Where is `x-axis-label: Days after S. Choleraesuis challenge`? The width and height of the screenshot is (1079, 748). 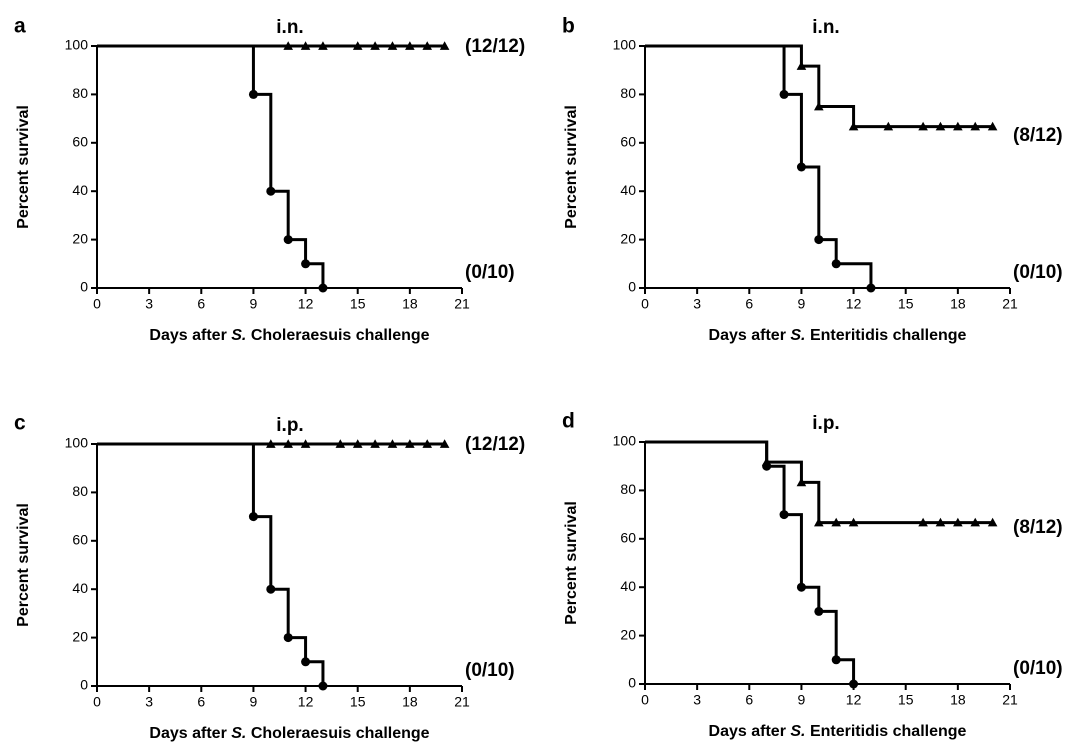
x-axis-label: Days after S. Choleraesuis challenge is located at coordinates (289, 335).